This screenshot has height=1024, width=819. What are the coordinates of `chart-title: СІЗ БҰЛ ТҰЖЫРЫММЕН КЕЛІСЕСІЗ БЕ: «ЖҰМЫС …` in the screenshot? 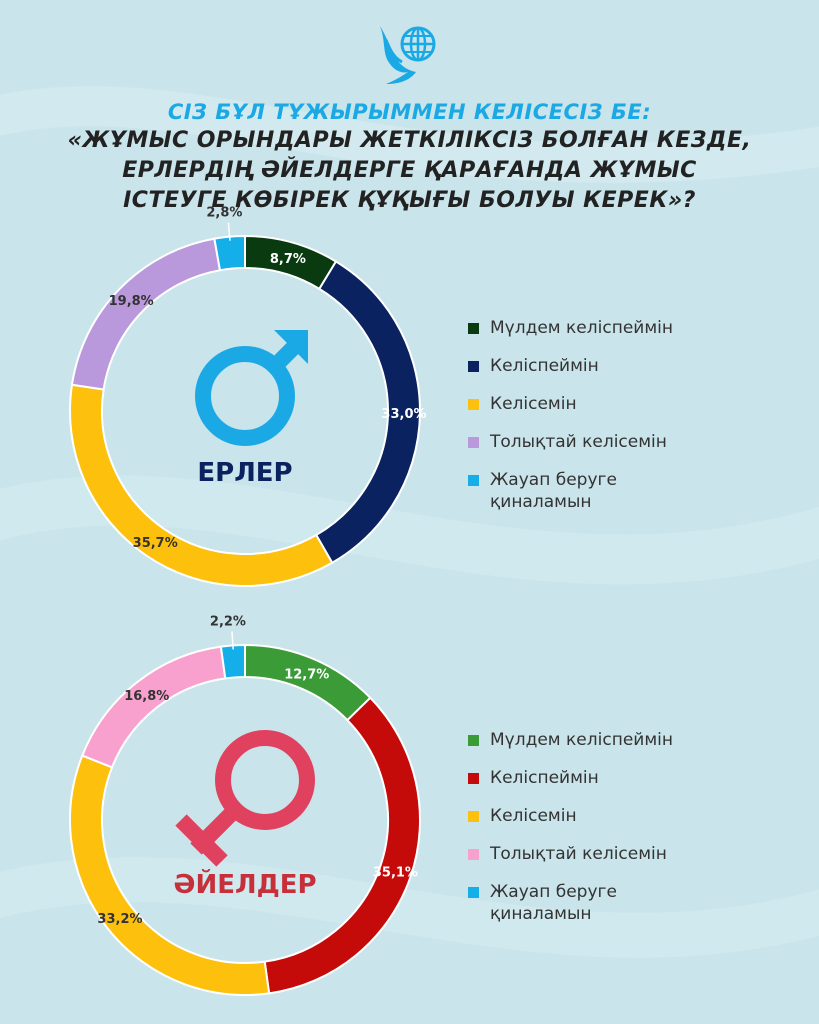 It's located at (409, 157).